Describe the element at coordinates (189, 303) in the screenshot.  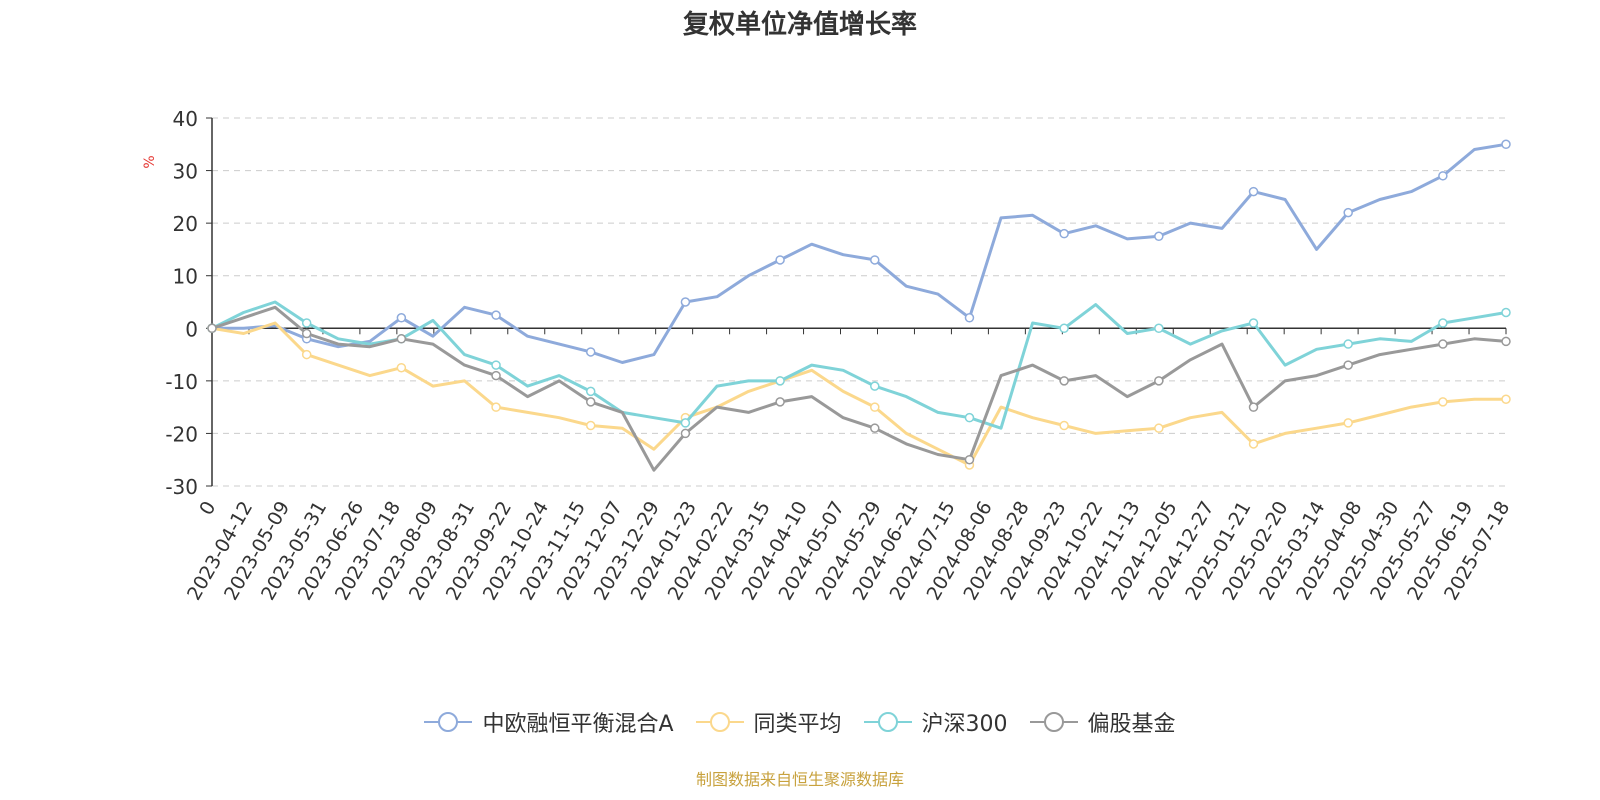
I see `y-axis: 40 30 20 10 0 -10 -20 -30` at that location.